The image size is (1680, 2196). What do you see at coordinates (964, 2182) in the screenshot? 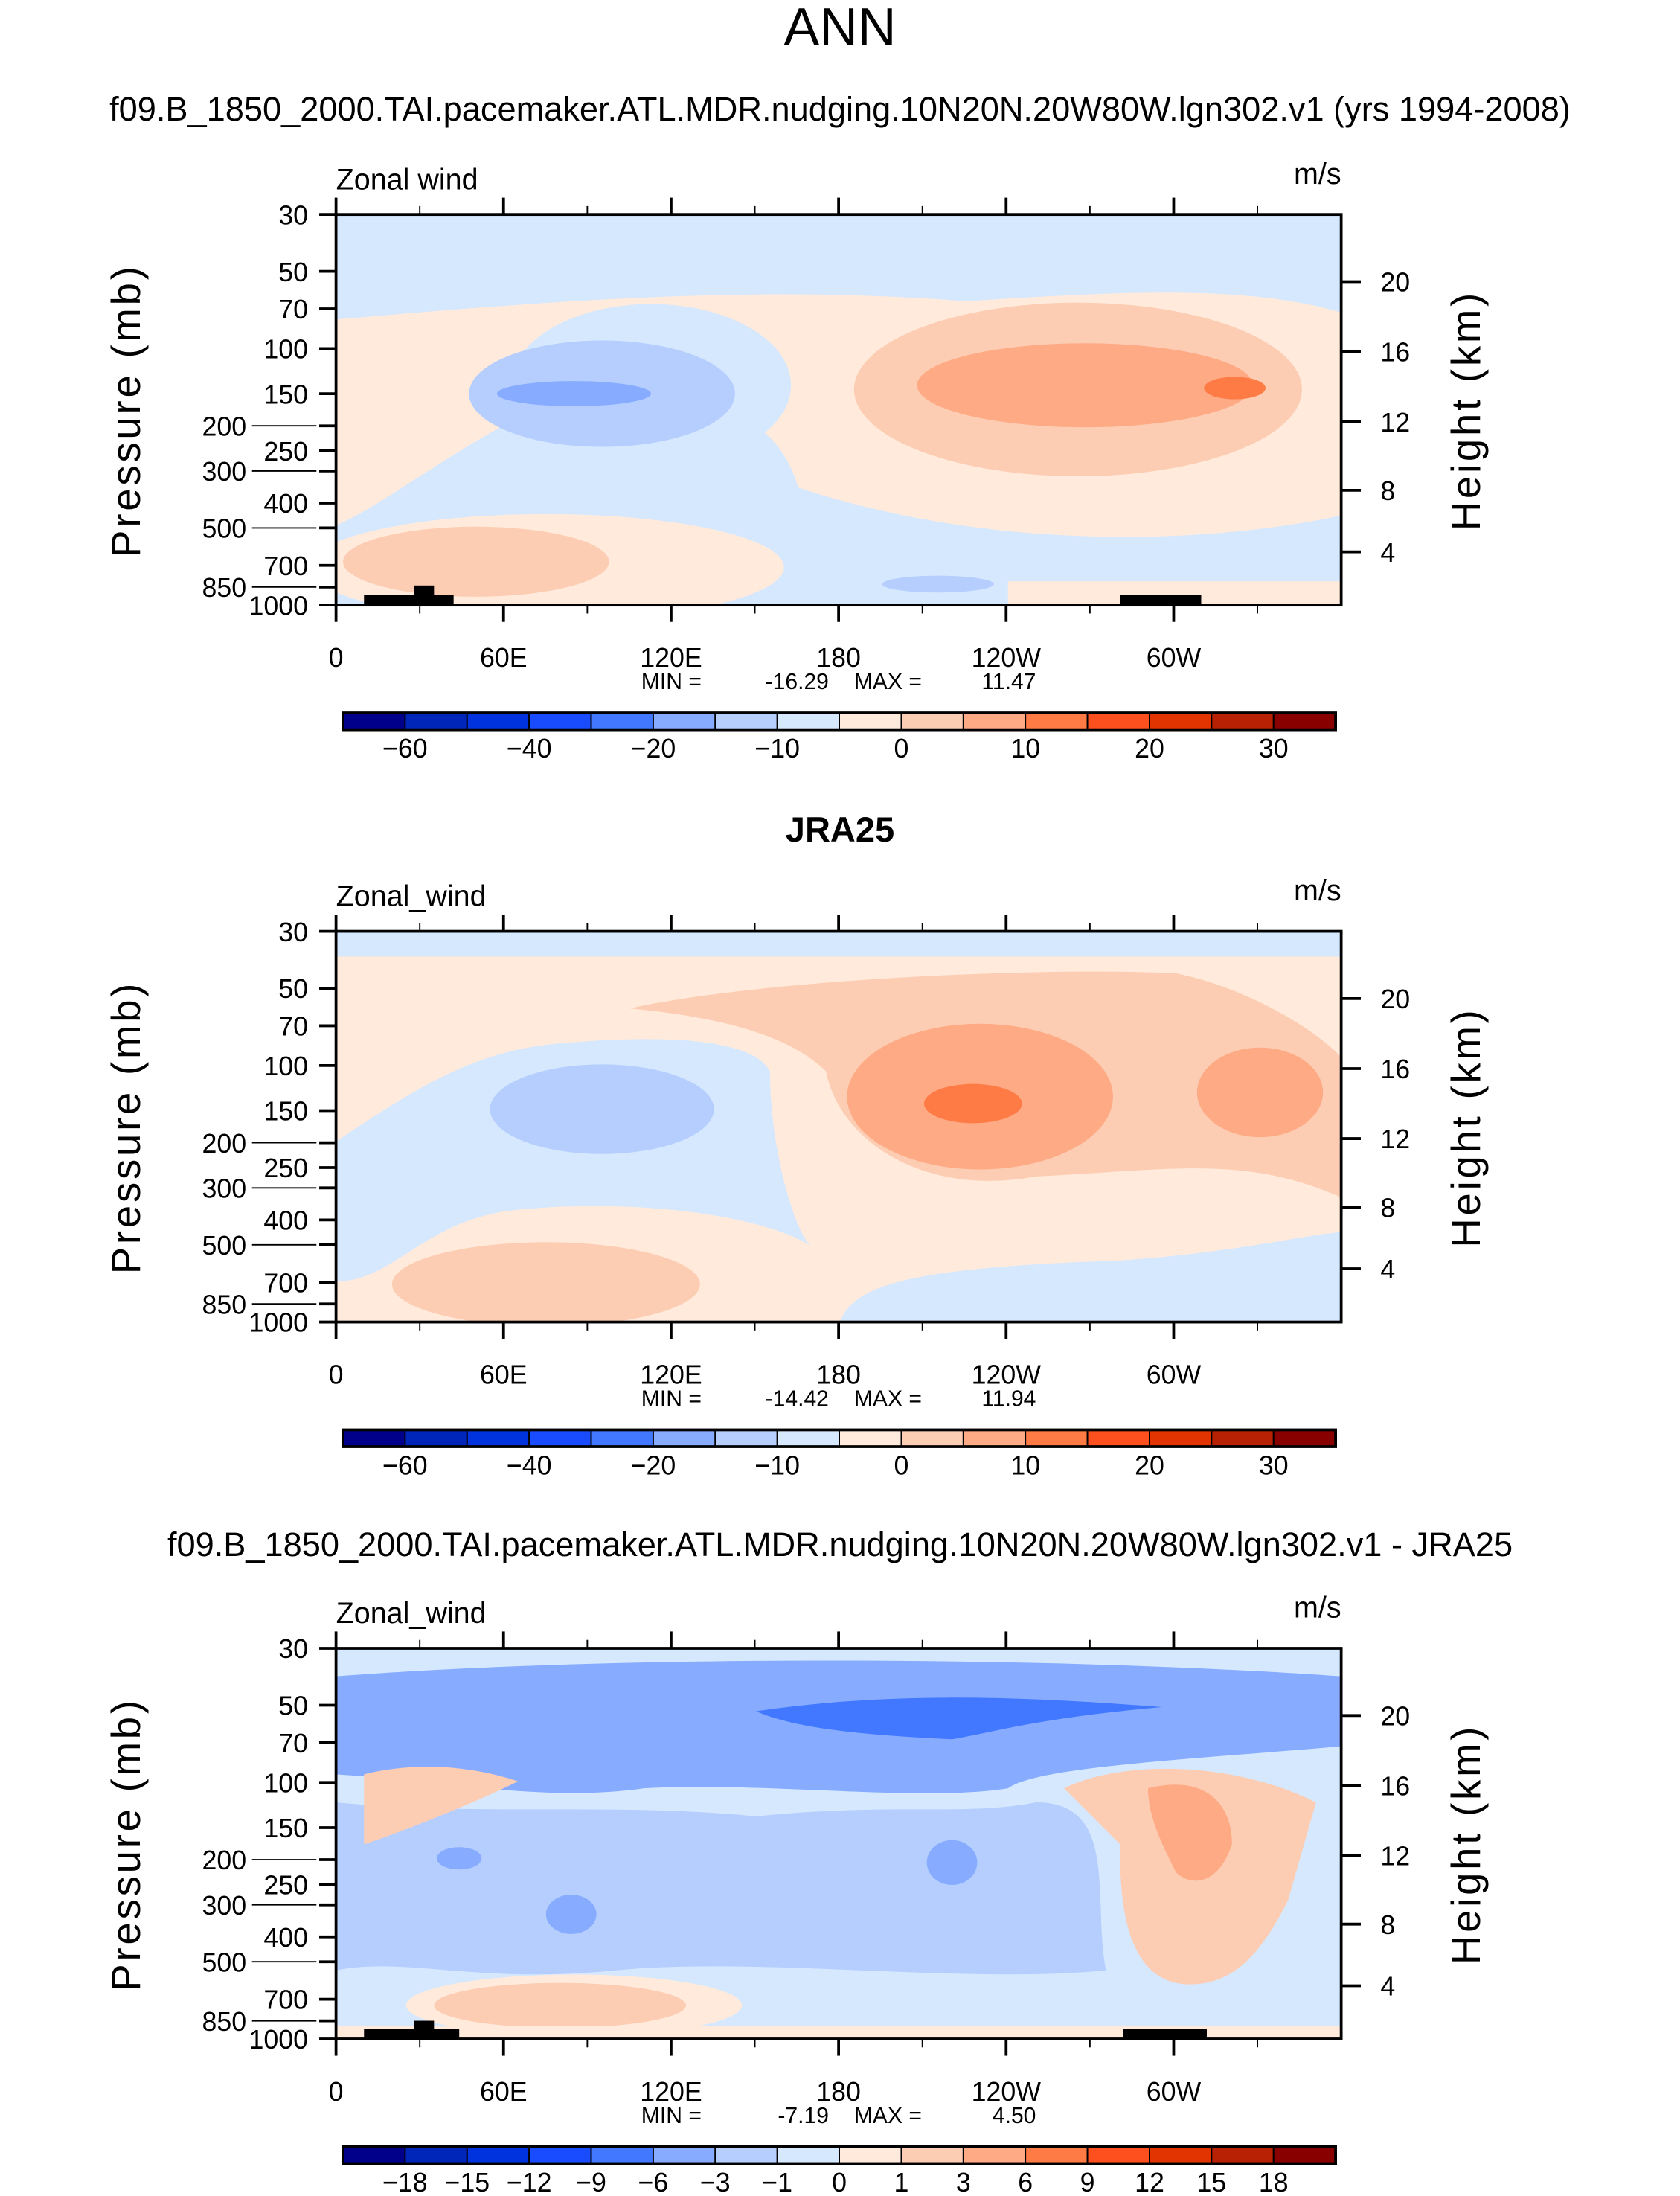
I see `colorbar-label: 3` at bounding box center [964, 2182].